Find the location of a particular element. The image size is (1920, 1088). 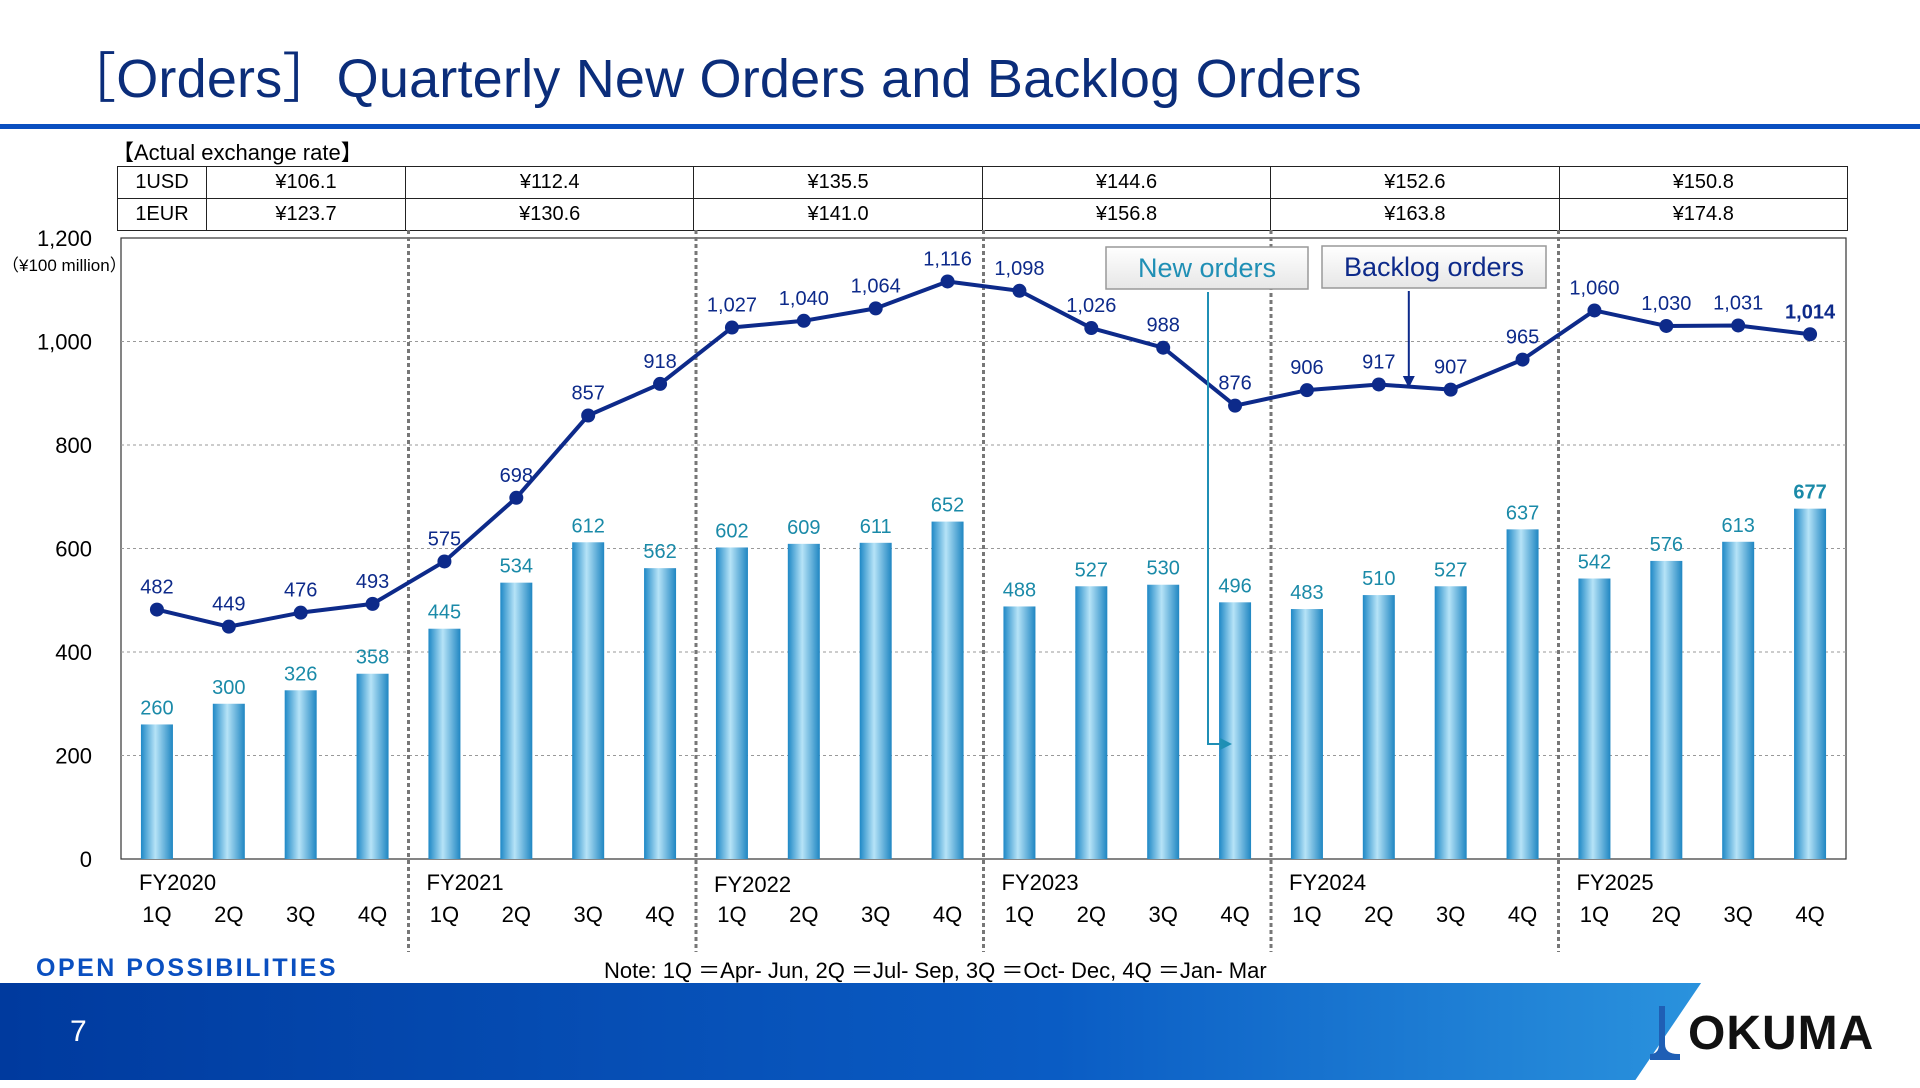

exchange-cell: ¥152.6 is located at coordinates (1415, 182).